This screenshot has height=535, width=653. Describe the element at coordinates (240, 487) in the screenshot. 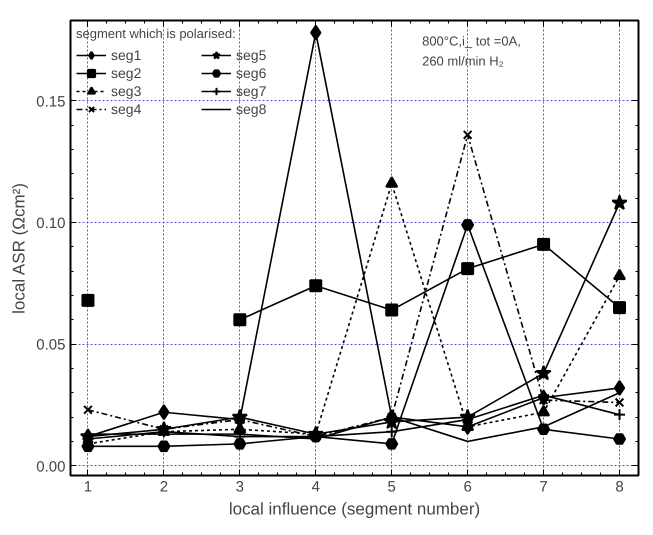

I see `x-tick-label: 3` at that location.